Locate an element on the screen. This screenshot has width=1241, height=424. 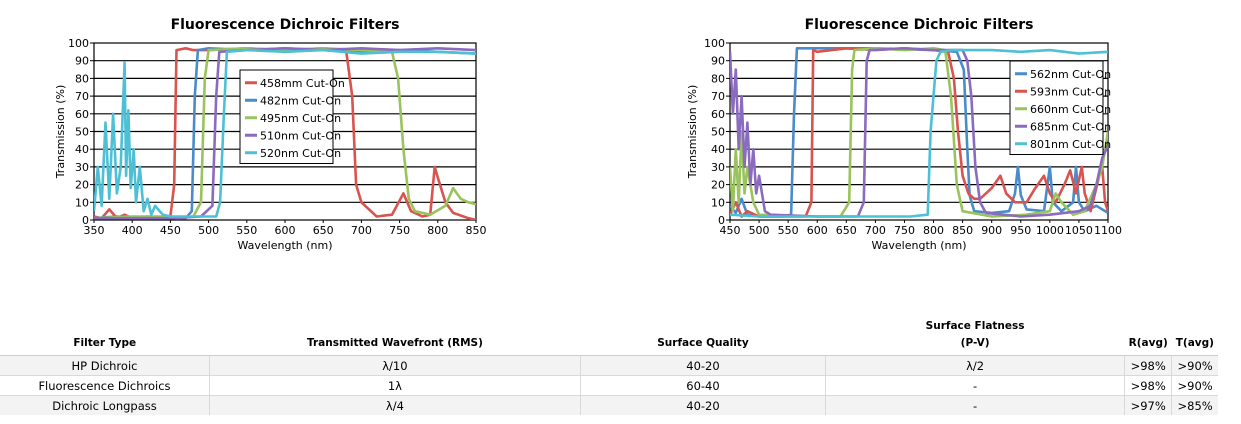
x-tick-label: 1000 is located at coordinates (1050, 230).